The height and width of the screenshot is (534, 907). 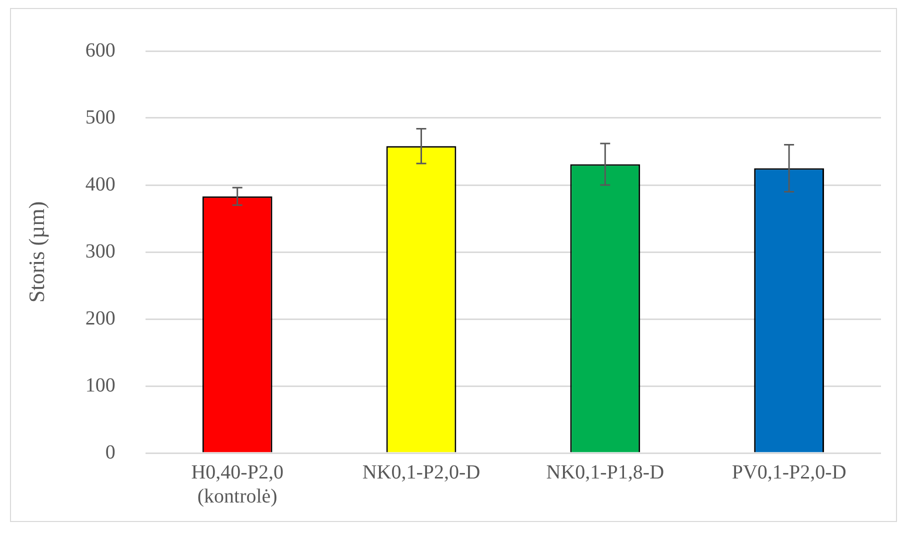 I want to click on y-axis-title: Storis (µm), so click(x=36, y=252).